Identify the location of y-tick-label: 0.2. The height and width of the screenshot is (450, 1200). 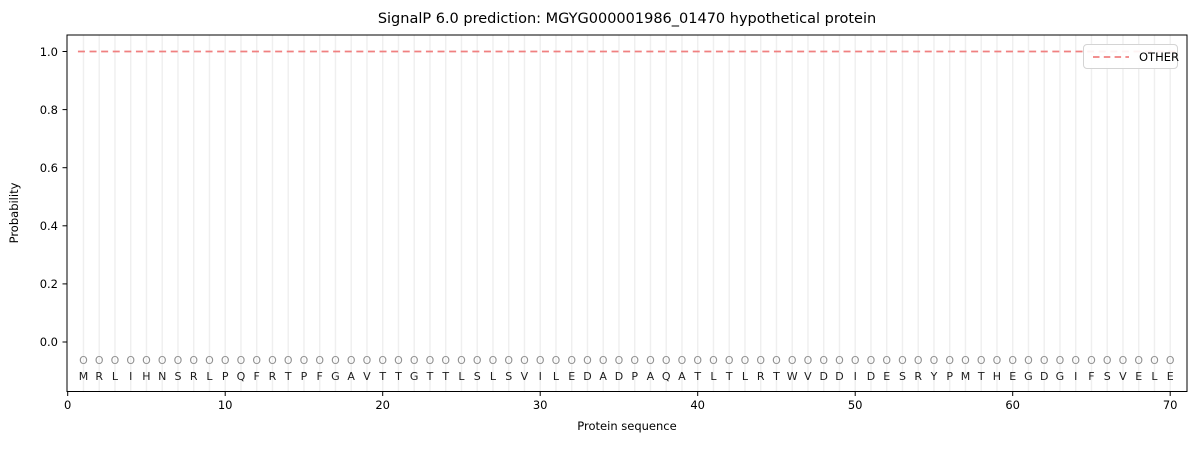
(48, 283).